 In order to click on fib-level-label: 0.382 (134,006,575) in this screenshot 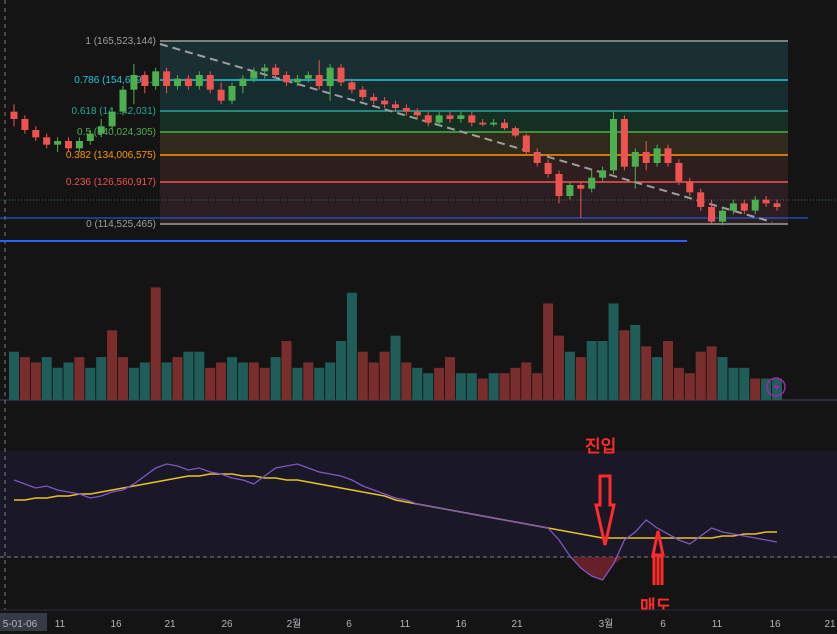, I will do `click(111, 155)`.